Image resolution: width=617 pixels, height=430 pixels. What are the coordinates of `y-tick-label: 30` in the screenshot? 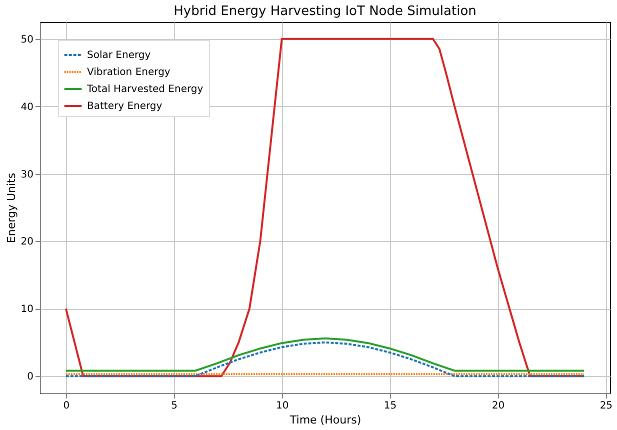 It's located at (27, 174).